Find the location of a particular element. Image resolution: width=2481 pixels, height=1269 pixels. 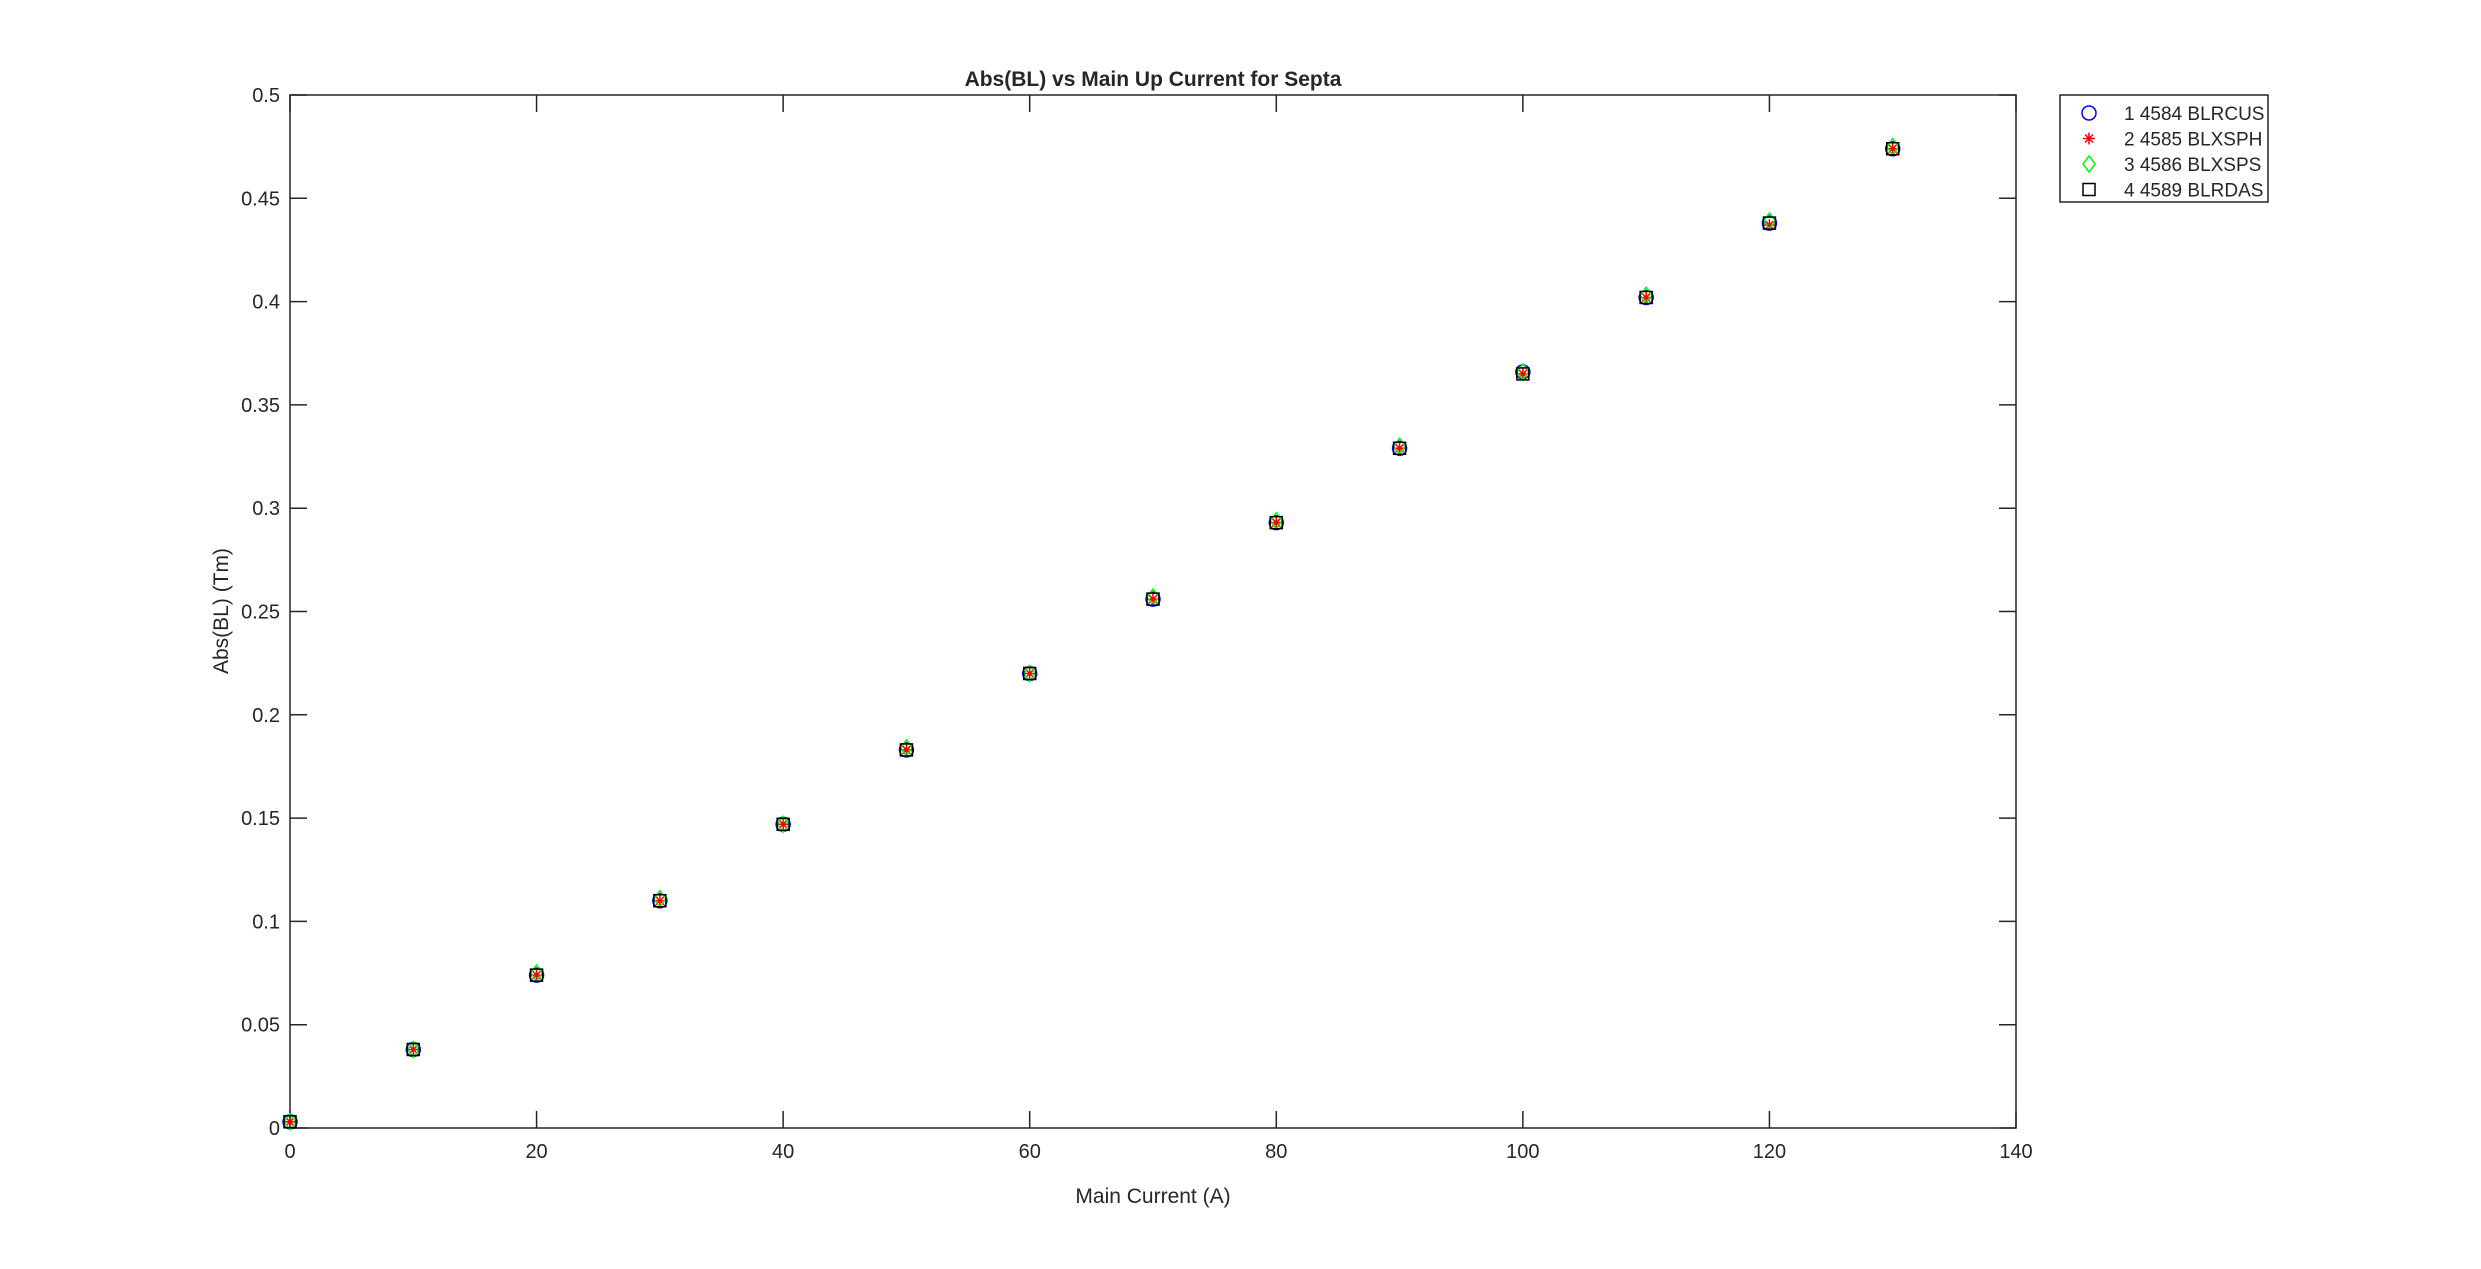

x-tick-label: 60 is located at coordinates (1030, 1152).